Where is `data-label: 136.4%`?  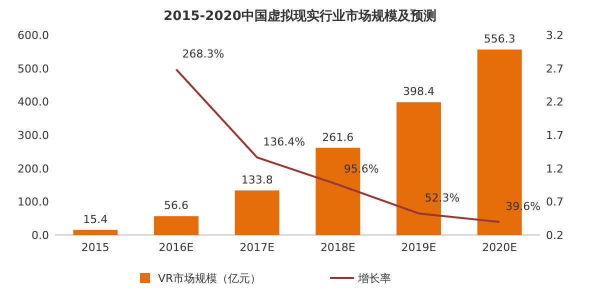
data-label: 136.4% is located at coordinates (284, 141).